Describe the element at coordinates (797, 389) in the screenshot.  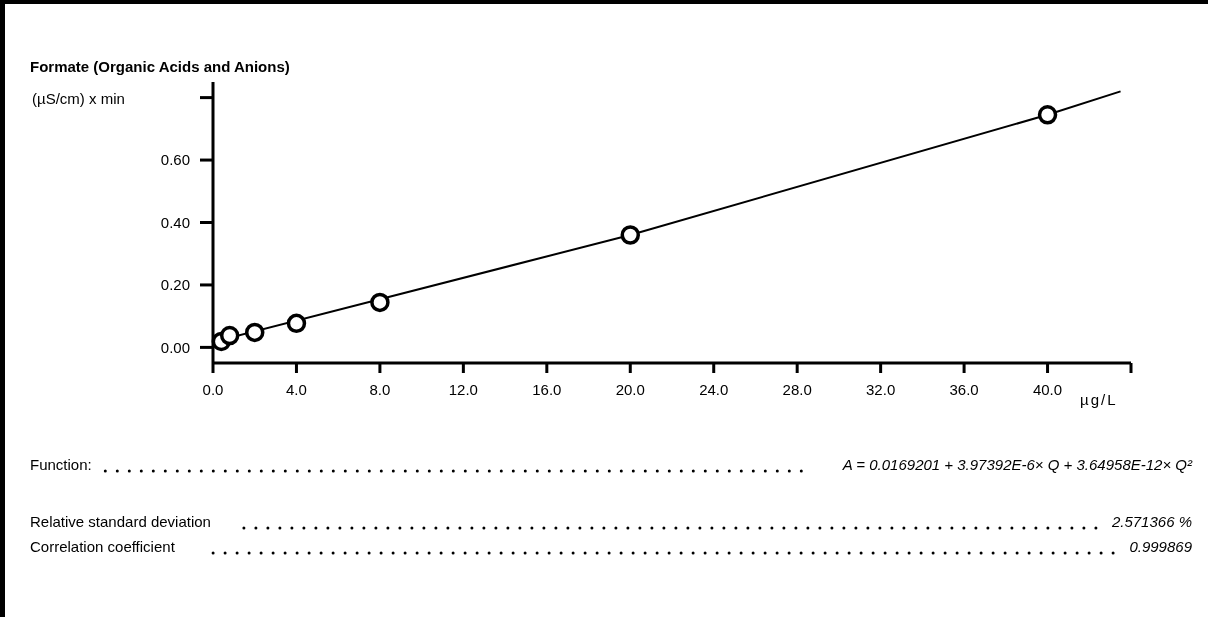
I see `x-tick-label: 28.0` at that location.